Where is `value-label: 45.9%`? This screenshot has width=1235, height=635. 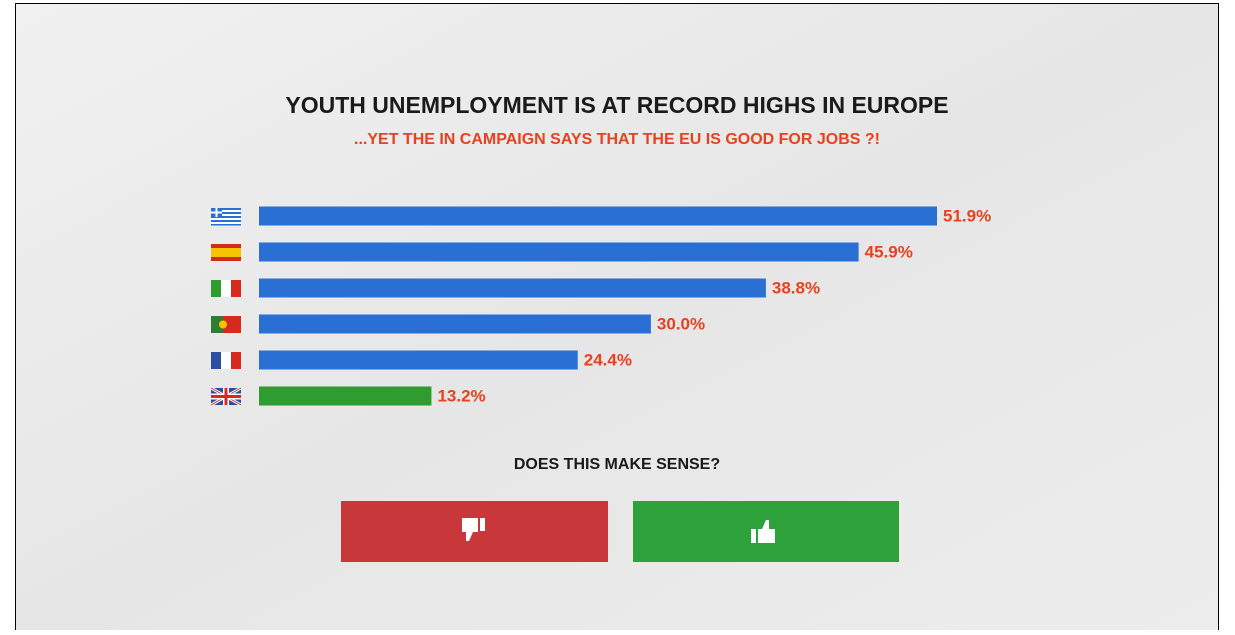
value-label: 45.9% is located at coordinates (889, 251).